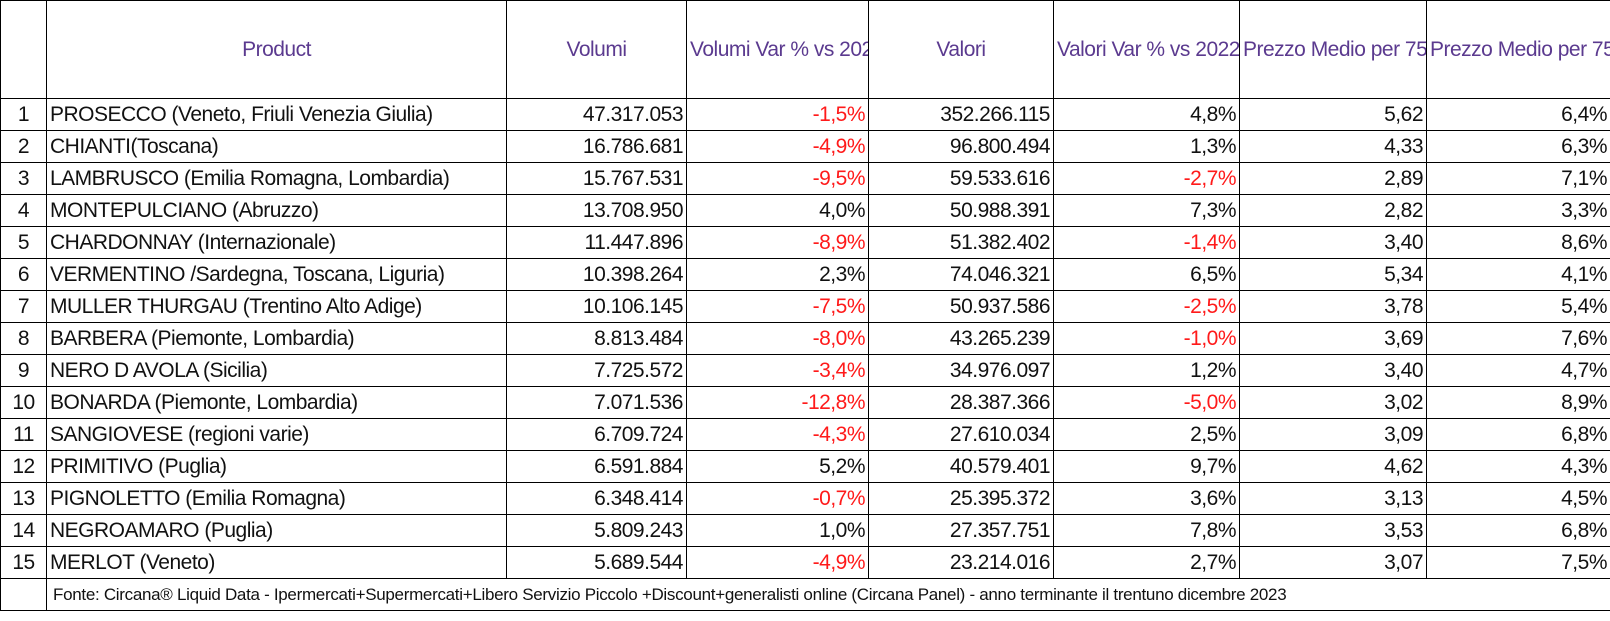 This screenshot has height=621, width=1610. Describe the element at coordinates (961, 274) in the screenshot. I see `valori-cell: 74.046.321` at that location.